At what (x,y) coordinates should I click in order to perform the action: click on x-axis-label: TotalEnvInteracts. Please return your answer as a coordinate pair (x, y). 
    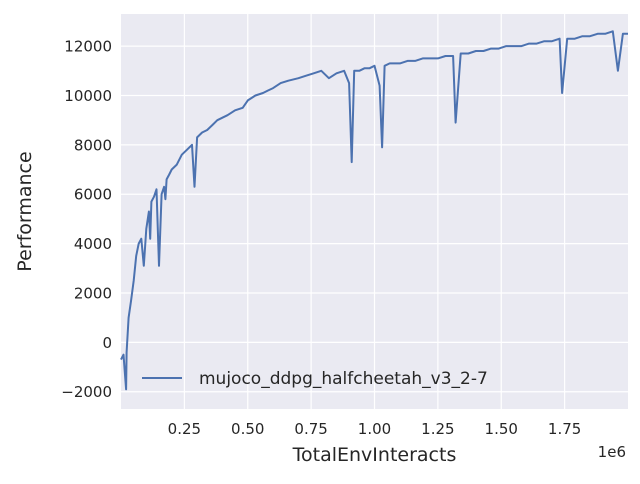
    Looking at the image, I should click on (374, 455).